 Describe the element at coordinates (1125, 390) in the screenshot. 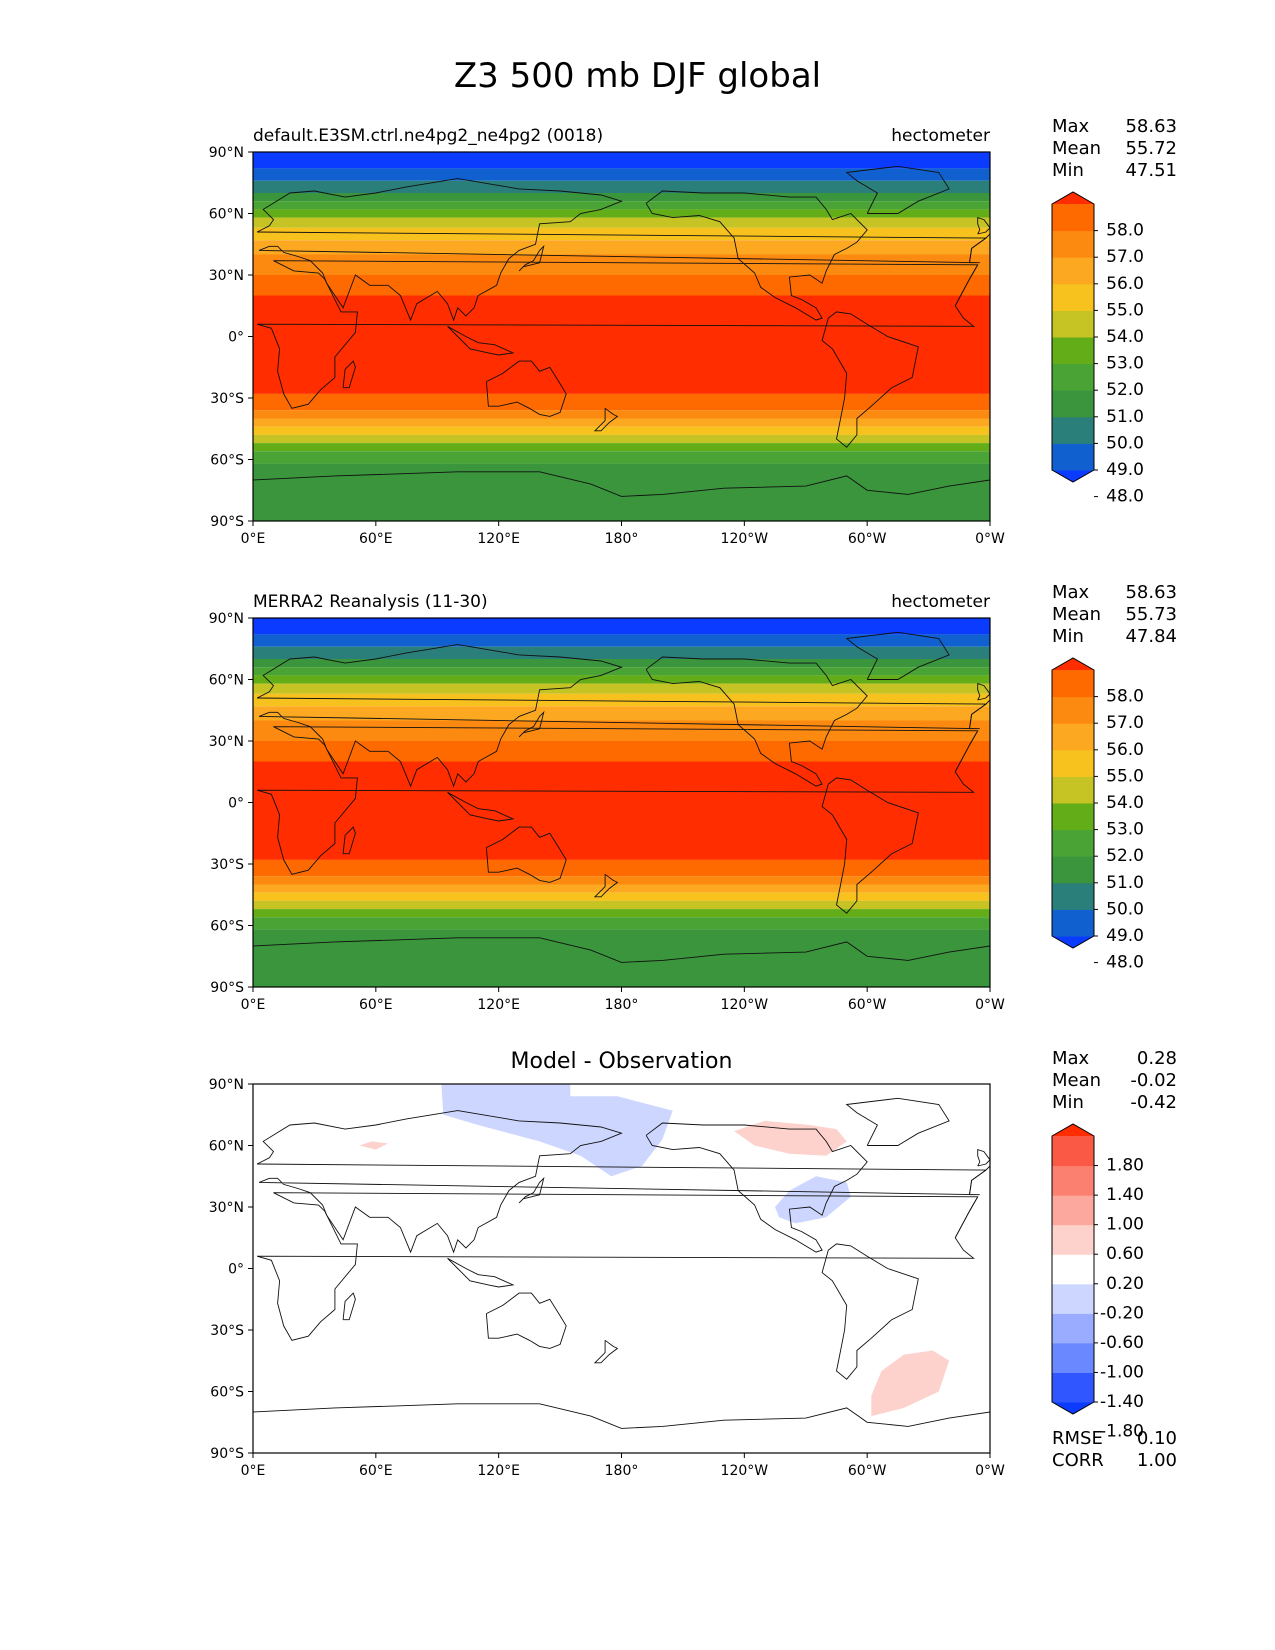

I see `colorbar-label: 52.0` at that location.